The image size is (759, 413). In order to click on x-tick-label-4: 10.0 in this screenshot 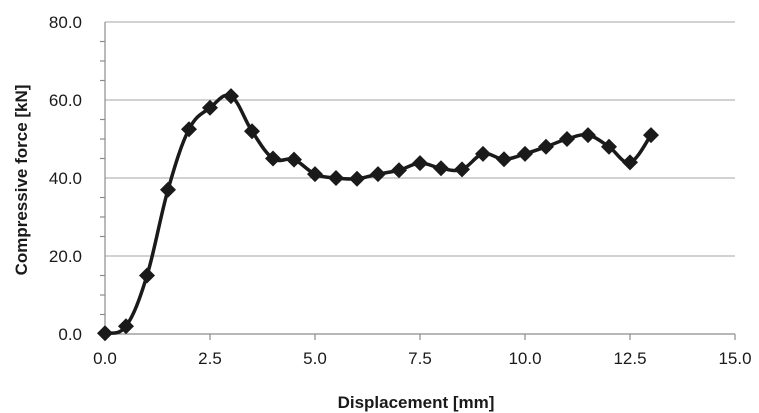, I will do `click(524, 358)`.